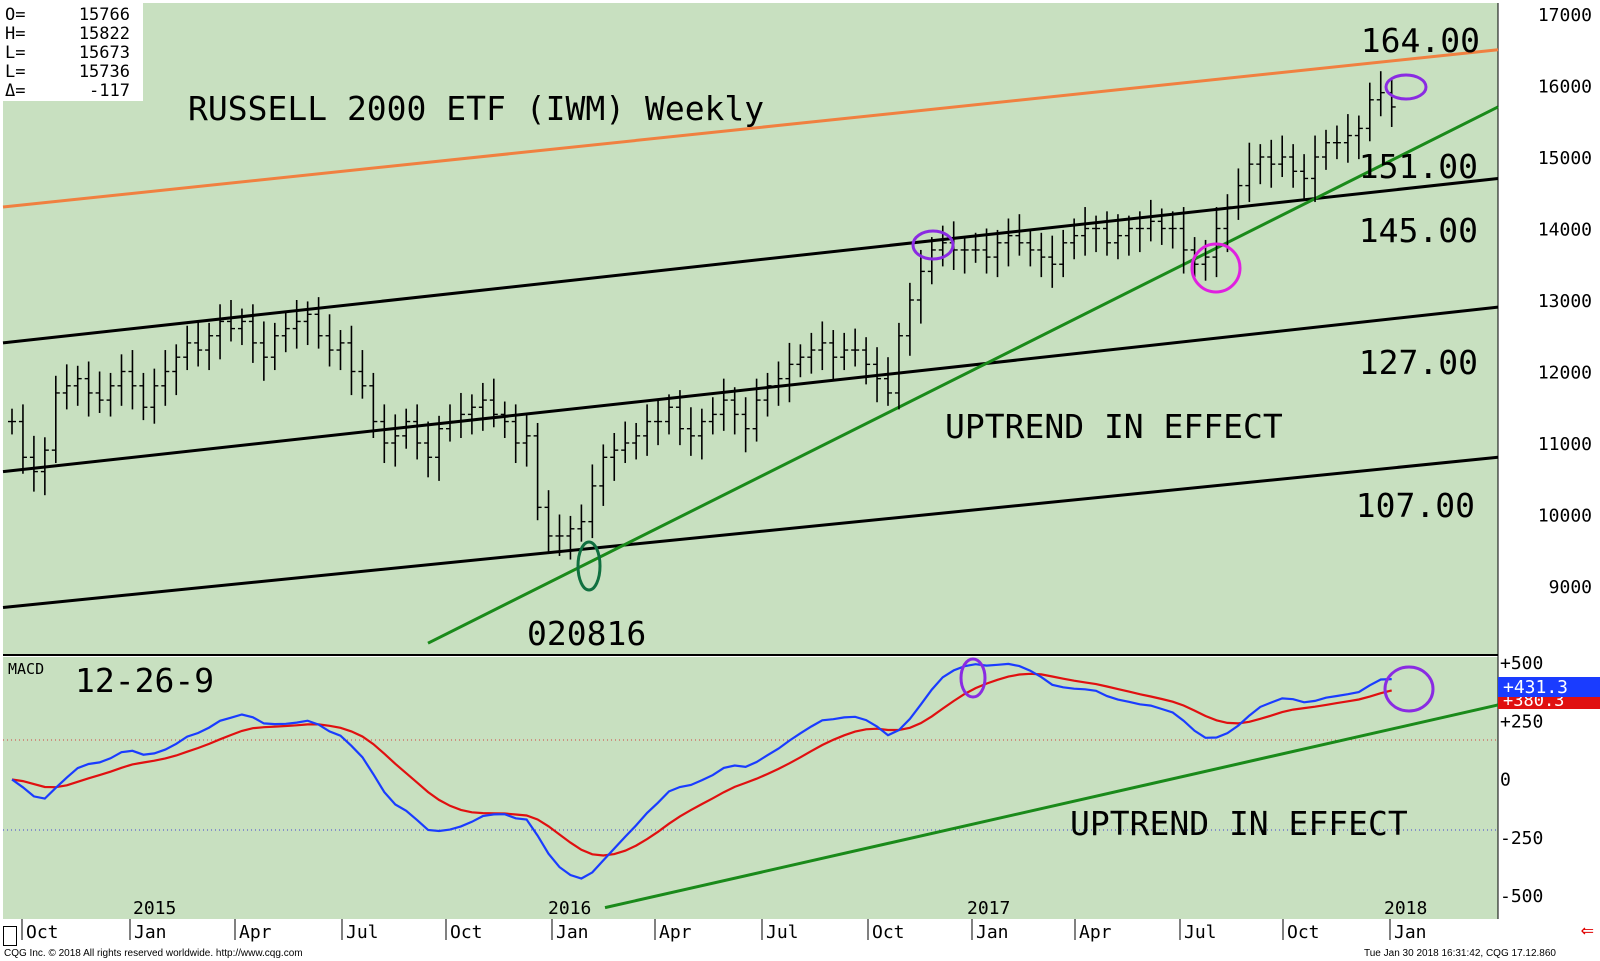  Describe the element at coordinates (1535, 687) in the screenshot. I see `macd-value-text: +431.3` at that location.